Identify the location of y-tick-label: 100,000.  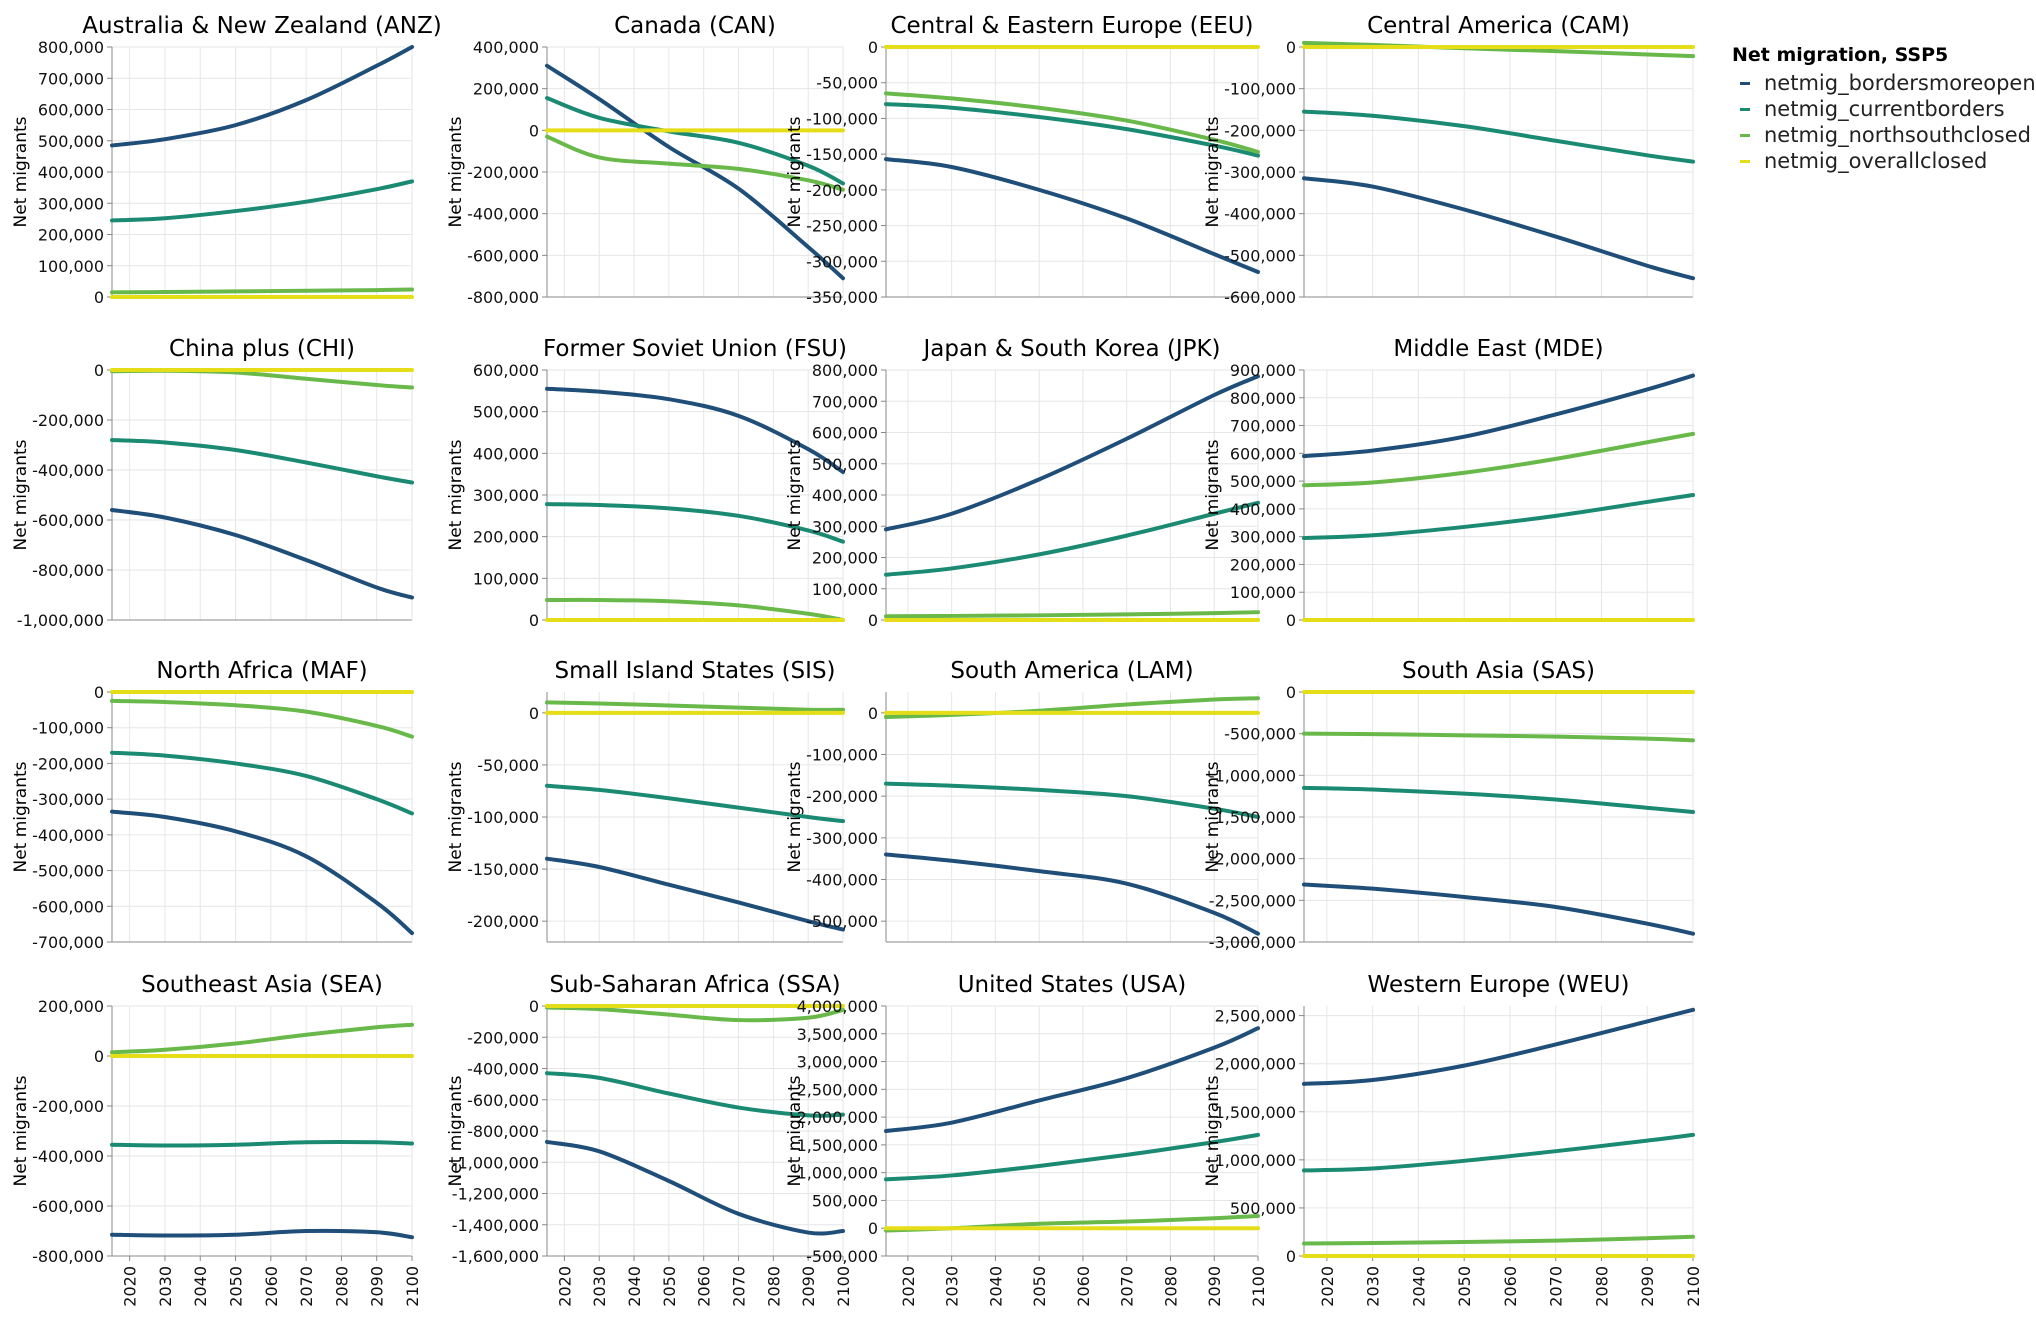
(506, 578).